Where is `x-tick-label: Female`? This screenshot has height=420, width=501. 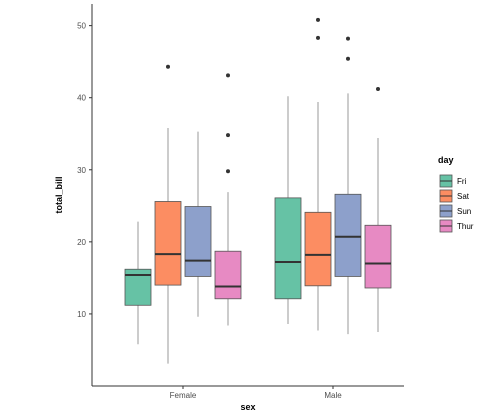
x-tick-label: Female is located at coordinates (183, 395).